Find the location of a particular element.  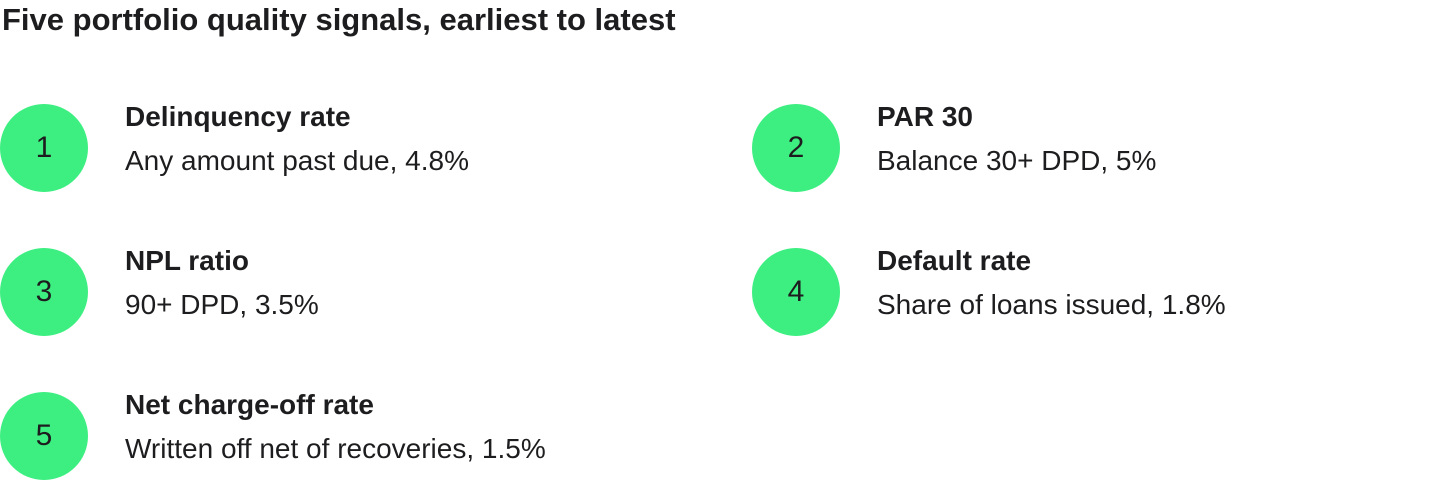

step-number: 1 is located at coordinates (44, 148).